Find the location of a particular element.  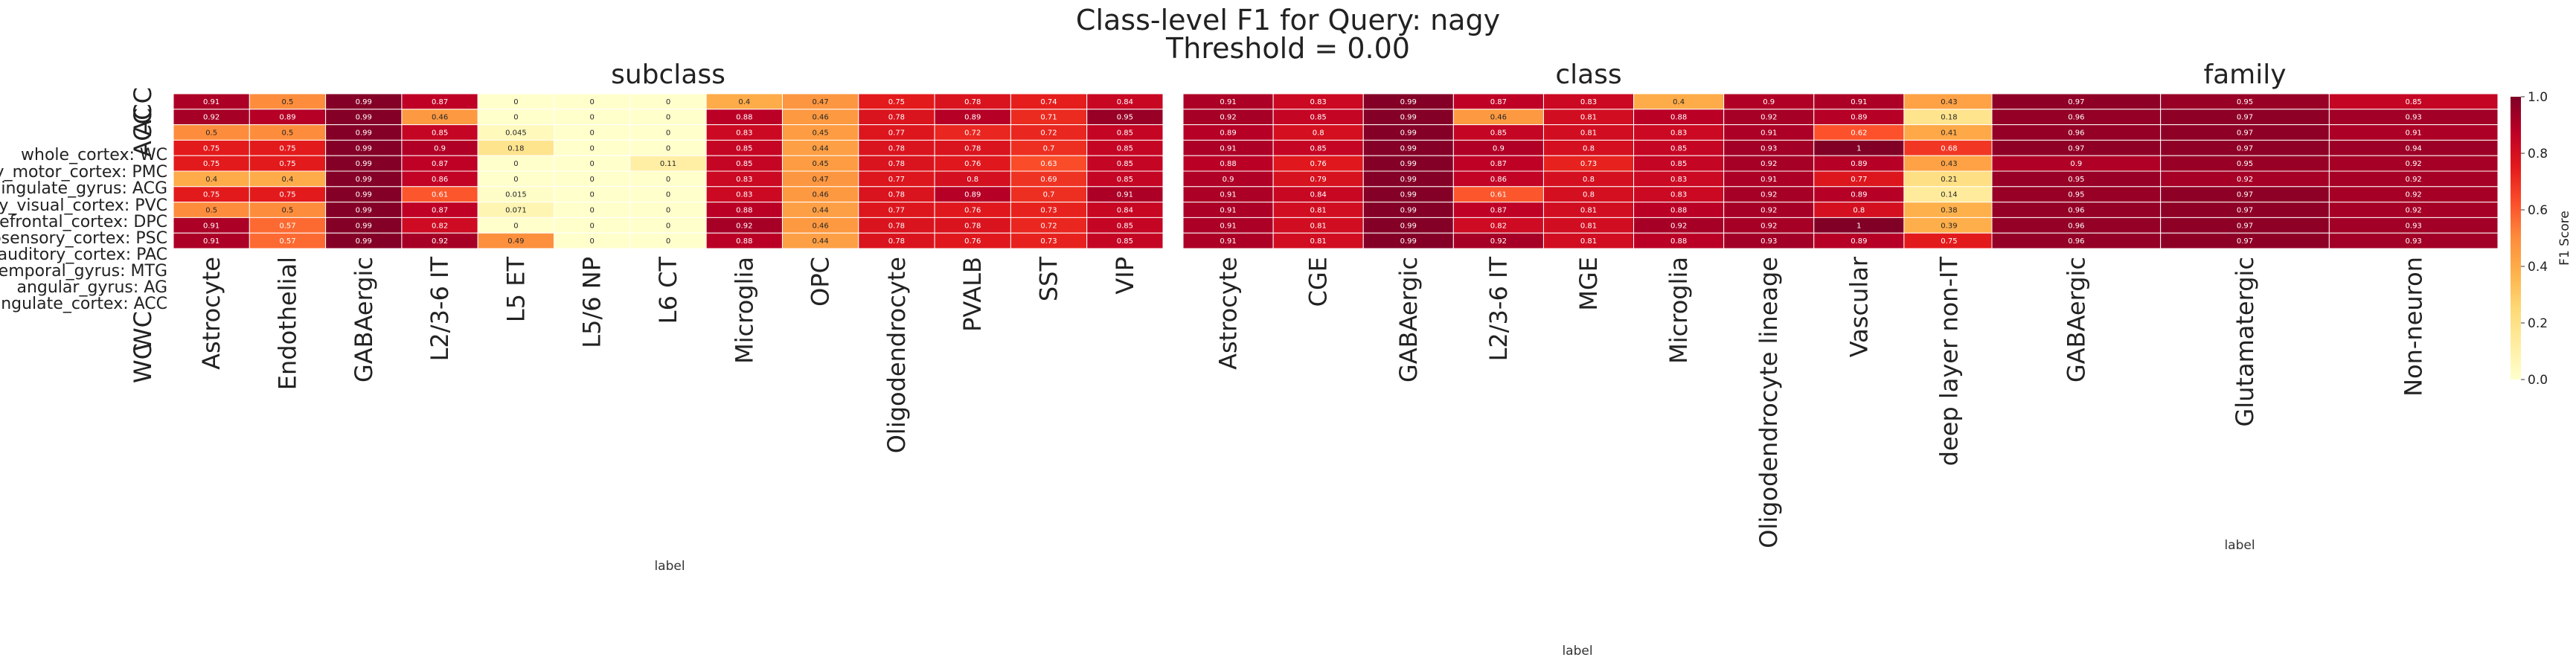

cell-value-label: 0.7 is located at coordinates (1049, 148).